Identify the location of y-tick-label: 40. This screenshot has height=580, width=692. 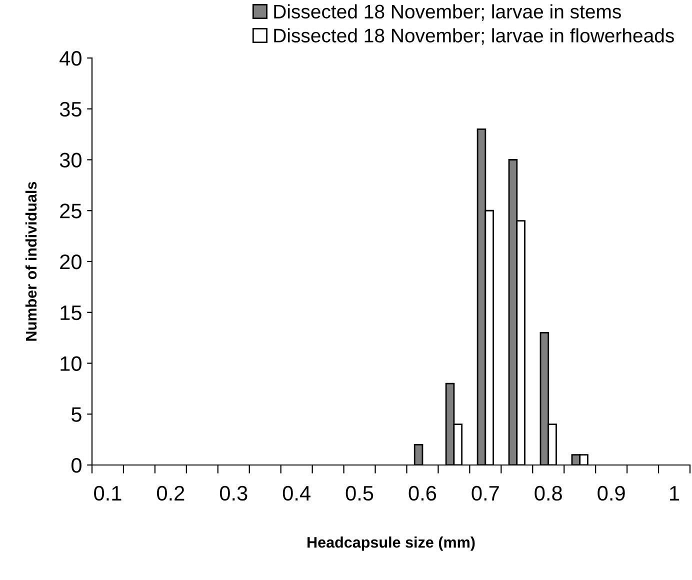
(71, 58).